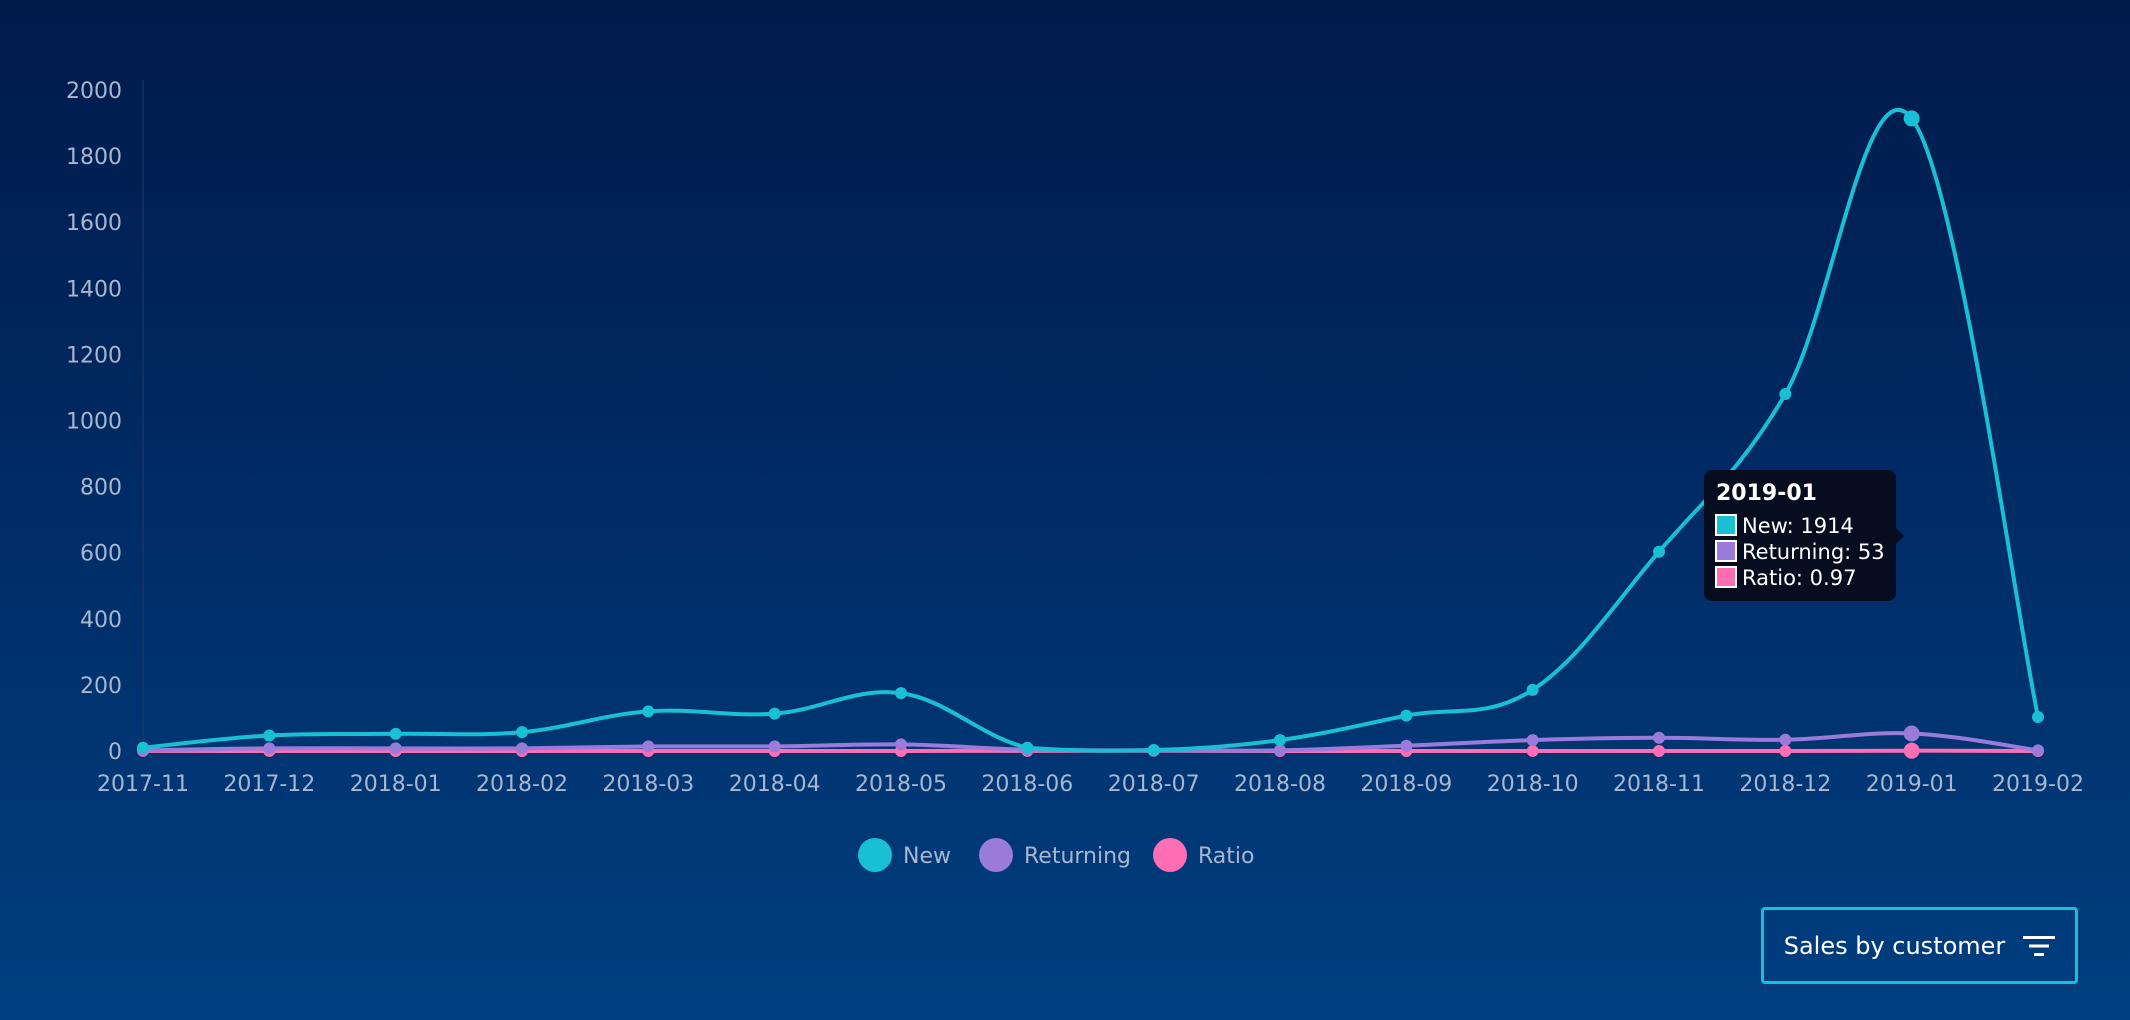 The height and width of the screenshot is (1020, 2130). What do you see at coordinates (1894, 945) in the screenshot?
I see `sales-by-customer-label: Sales by customer` at bounding box center [1894, 945].